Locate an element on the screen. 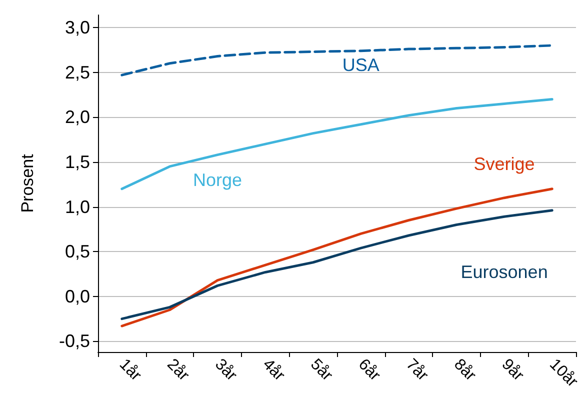  y-tick-label: 0,5 is located at coordinates (77, 252).